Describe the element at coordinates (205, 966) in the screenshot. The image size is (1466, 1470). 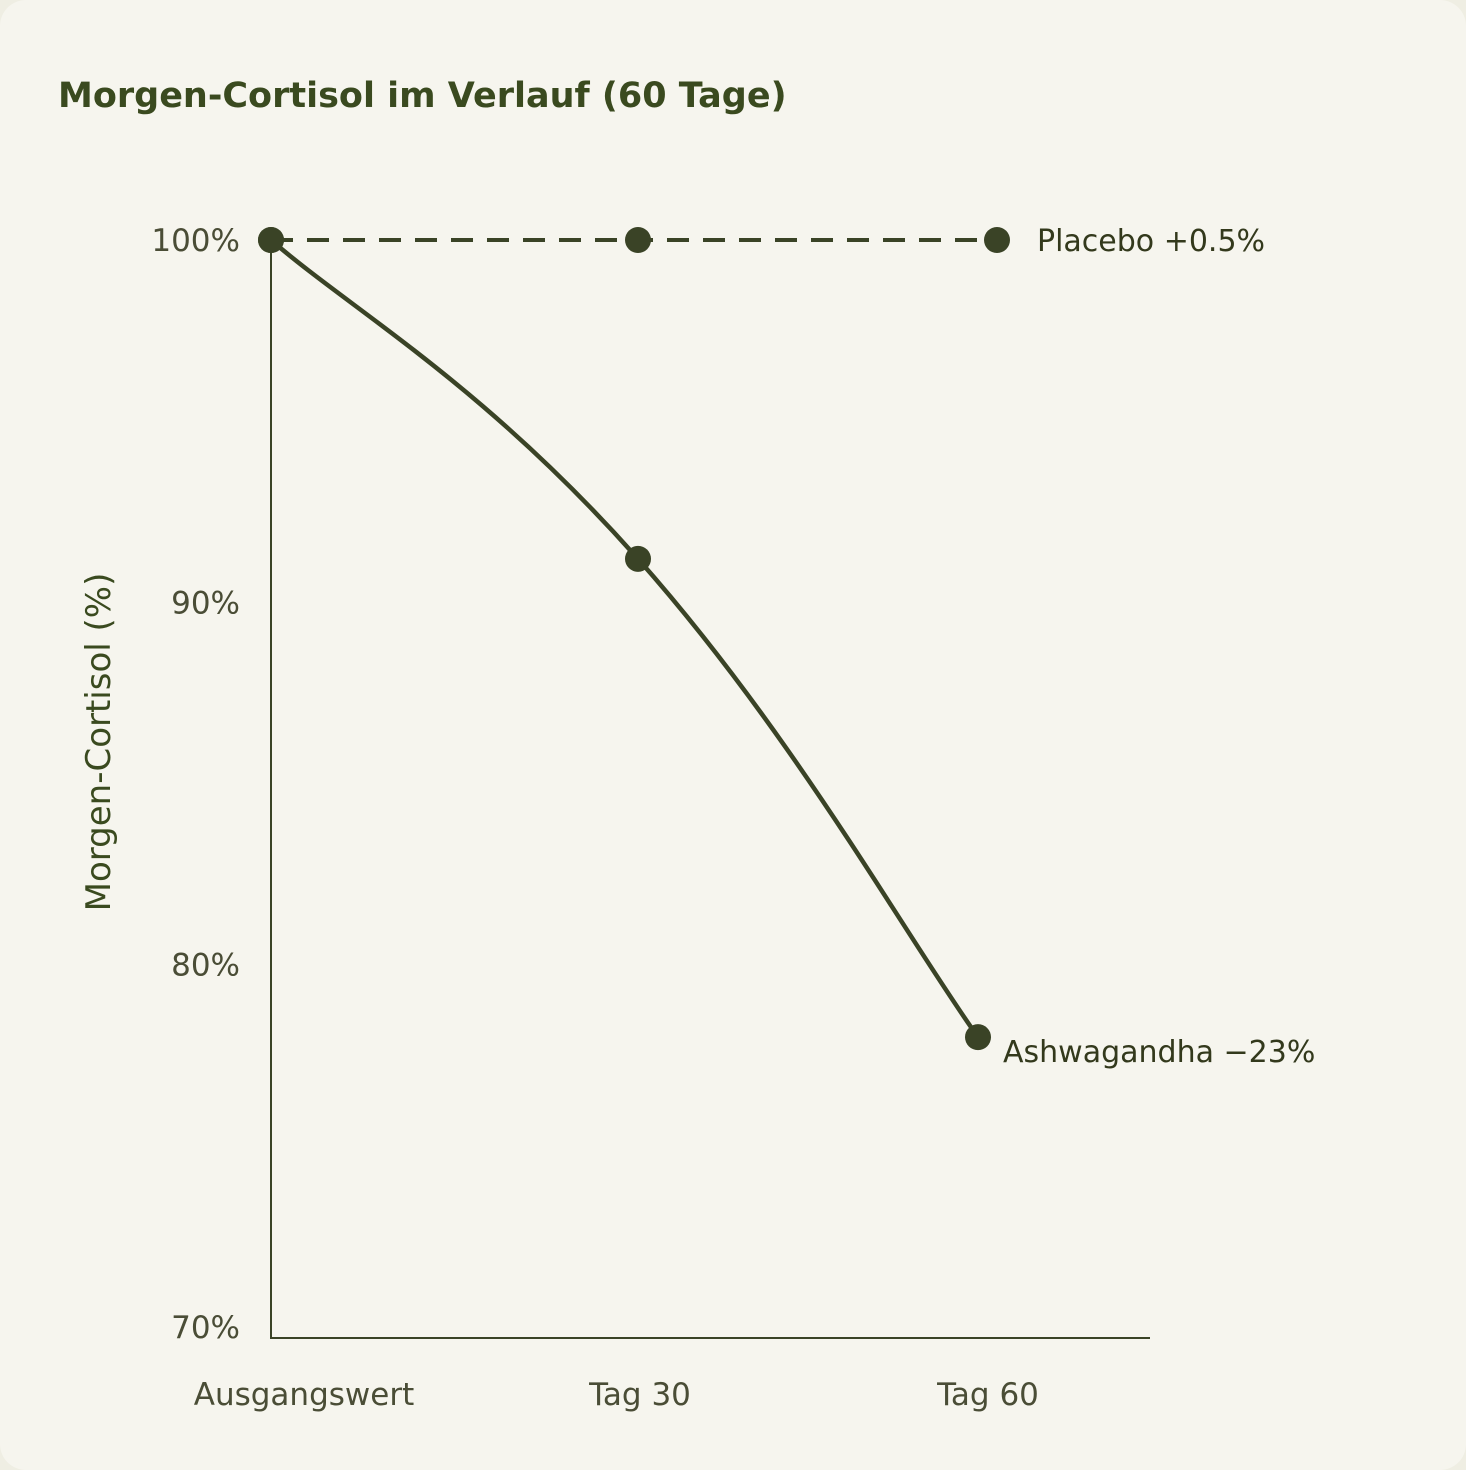
I see `y-tick-label: 80%` at that location.